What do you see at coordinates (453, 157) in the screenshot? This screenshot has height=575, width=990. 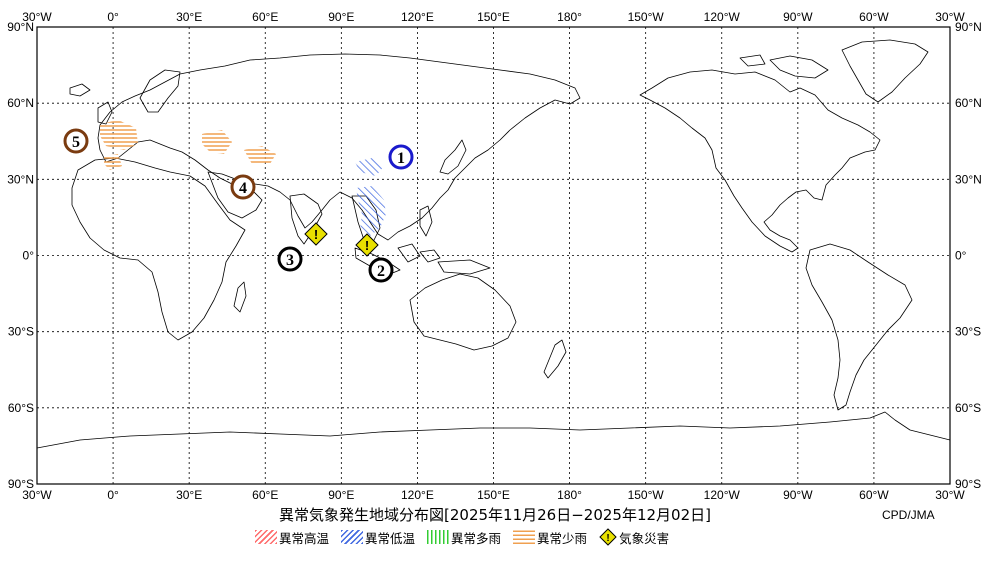 I see `japan-outline` at bounding box center [453, 157].